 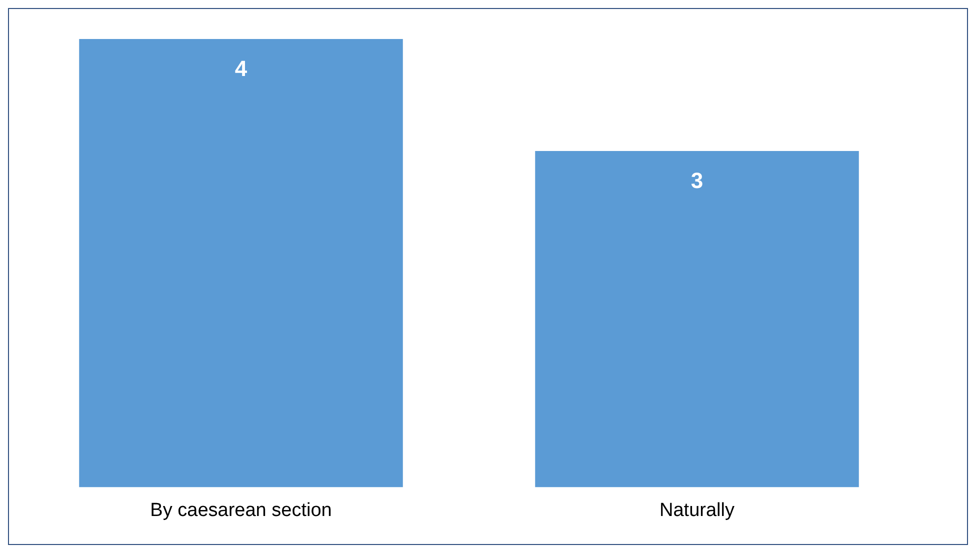 I want to click on data-label: 3, so click(x=697, y=181).